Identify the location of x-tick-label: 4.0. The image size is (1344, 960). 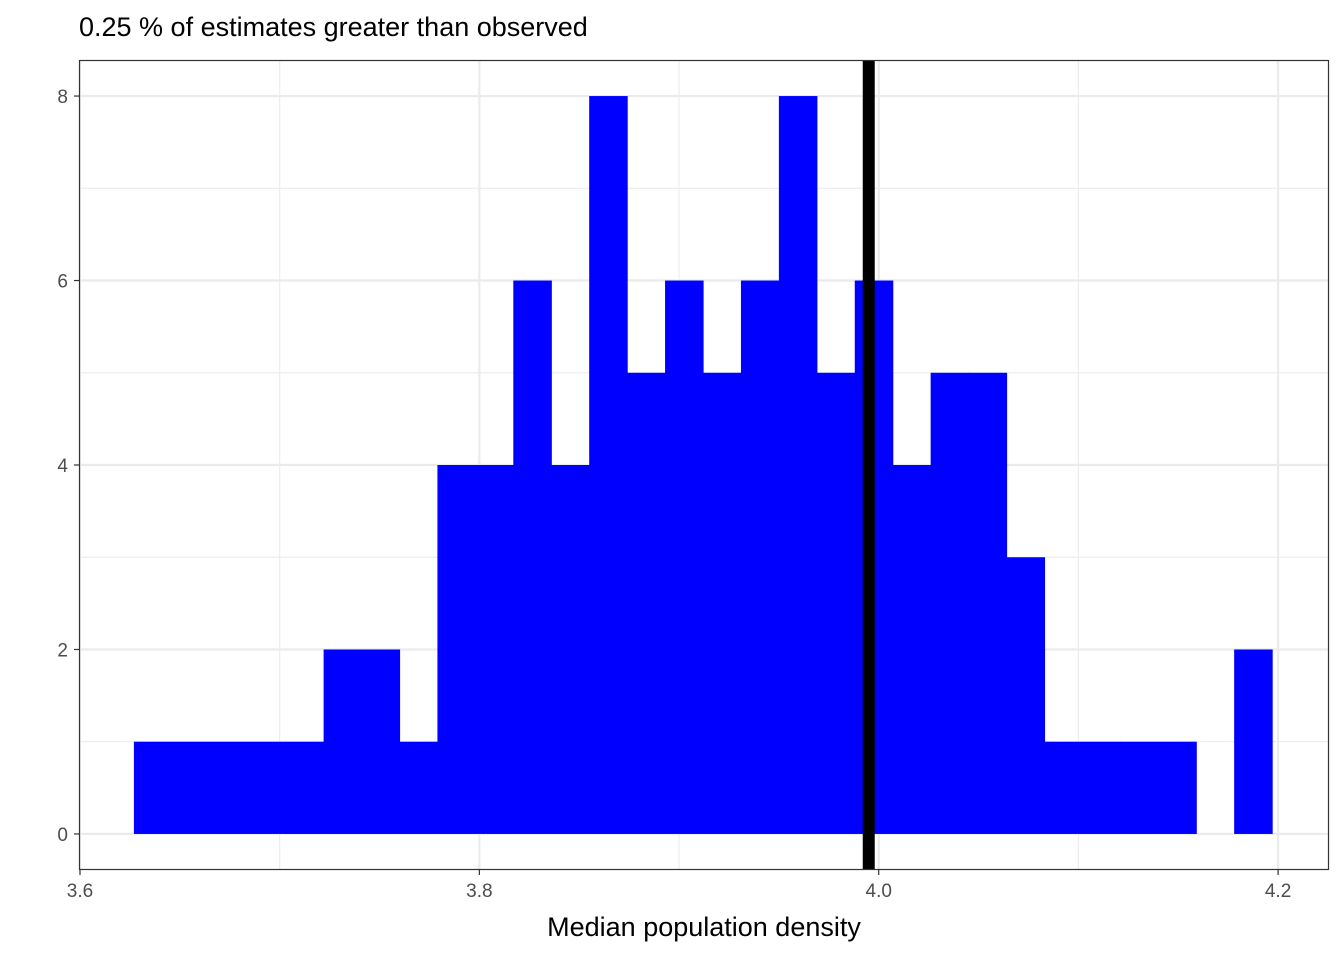
(879, 891).